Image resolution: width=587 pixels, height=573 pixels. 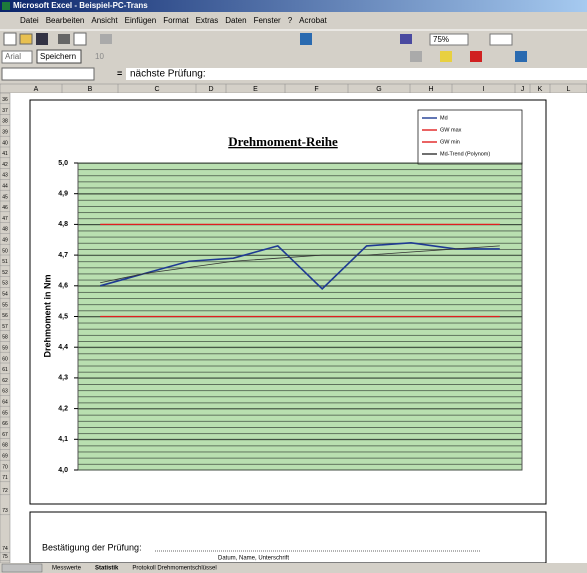 What do you see at coordinates (168, 74) in the screenshot?
I see `formula-content: nächste Prüfung:` at bounding box center [168, 74].